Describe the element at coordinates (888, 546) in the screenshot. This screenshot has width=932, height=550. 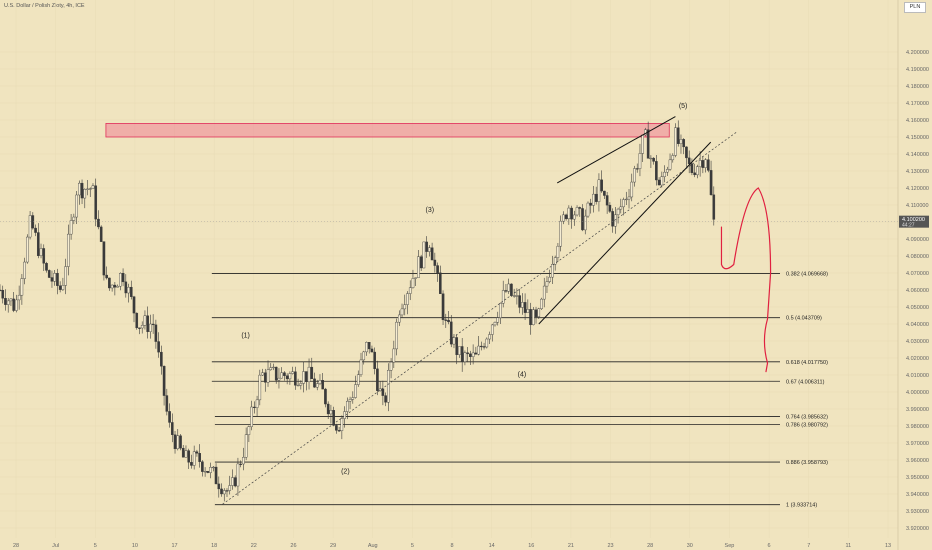
I see `time-tick-label: 13` at that location.